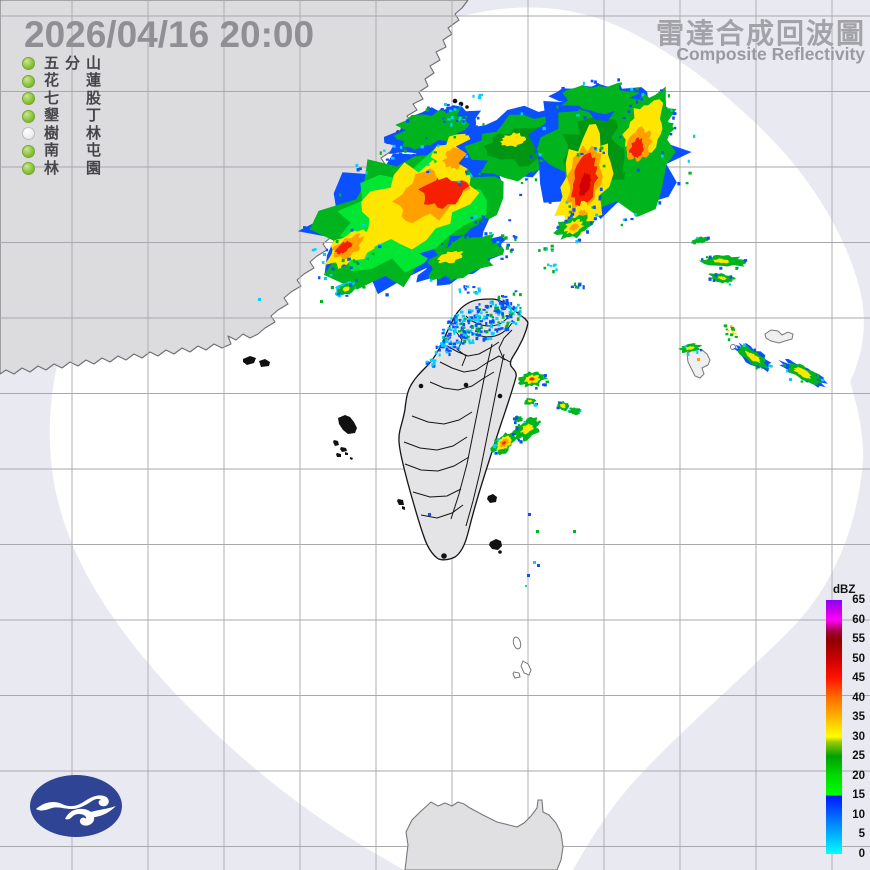 The width and height of the screenshot is (870, 870). What do you see at coordinates (72, 151) in the screenshot?
I see `station-name: 南屯` at bounding box center [72, 151].